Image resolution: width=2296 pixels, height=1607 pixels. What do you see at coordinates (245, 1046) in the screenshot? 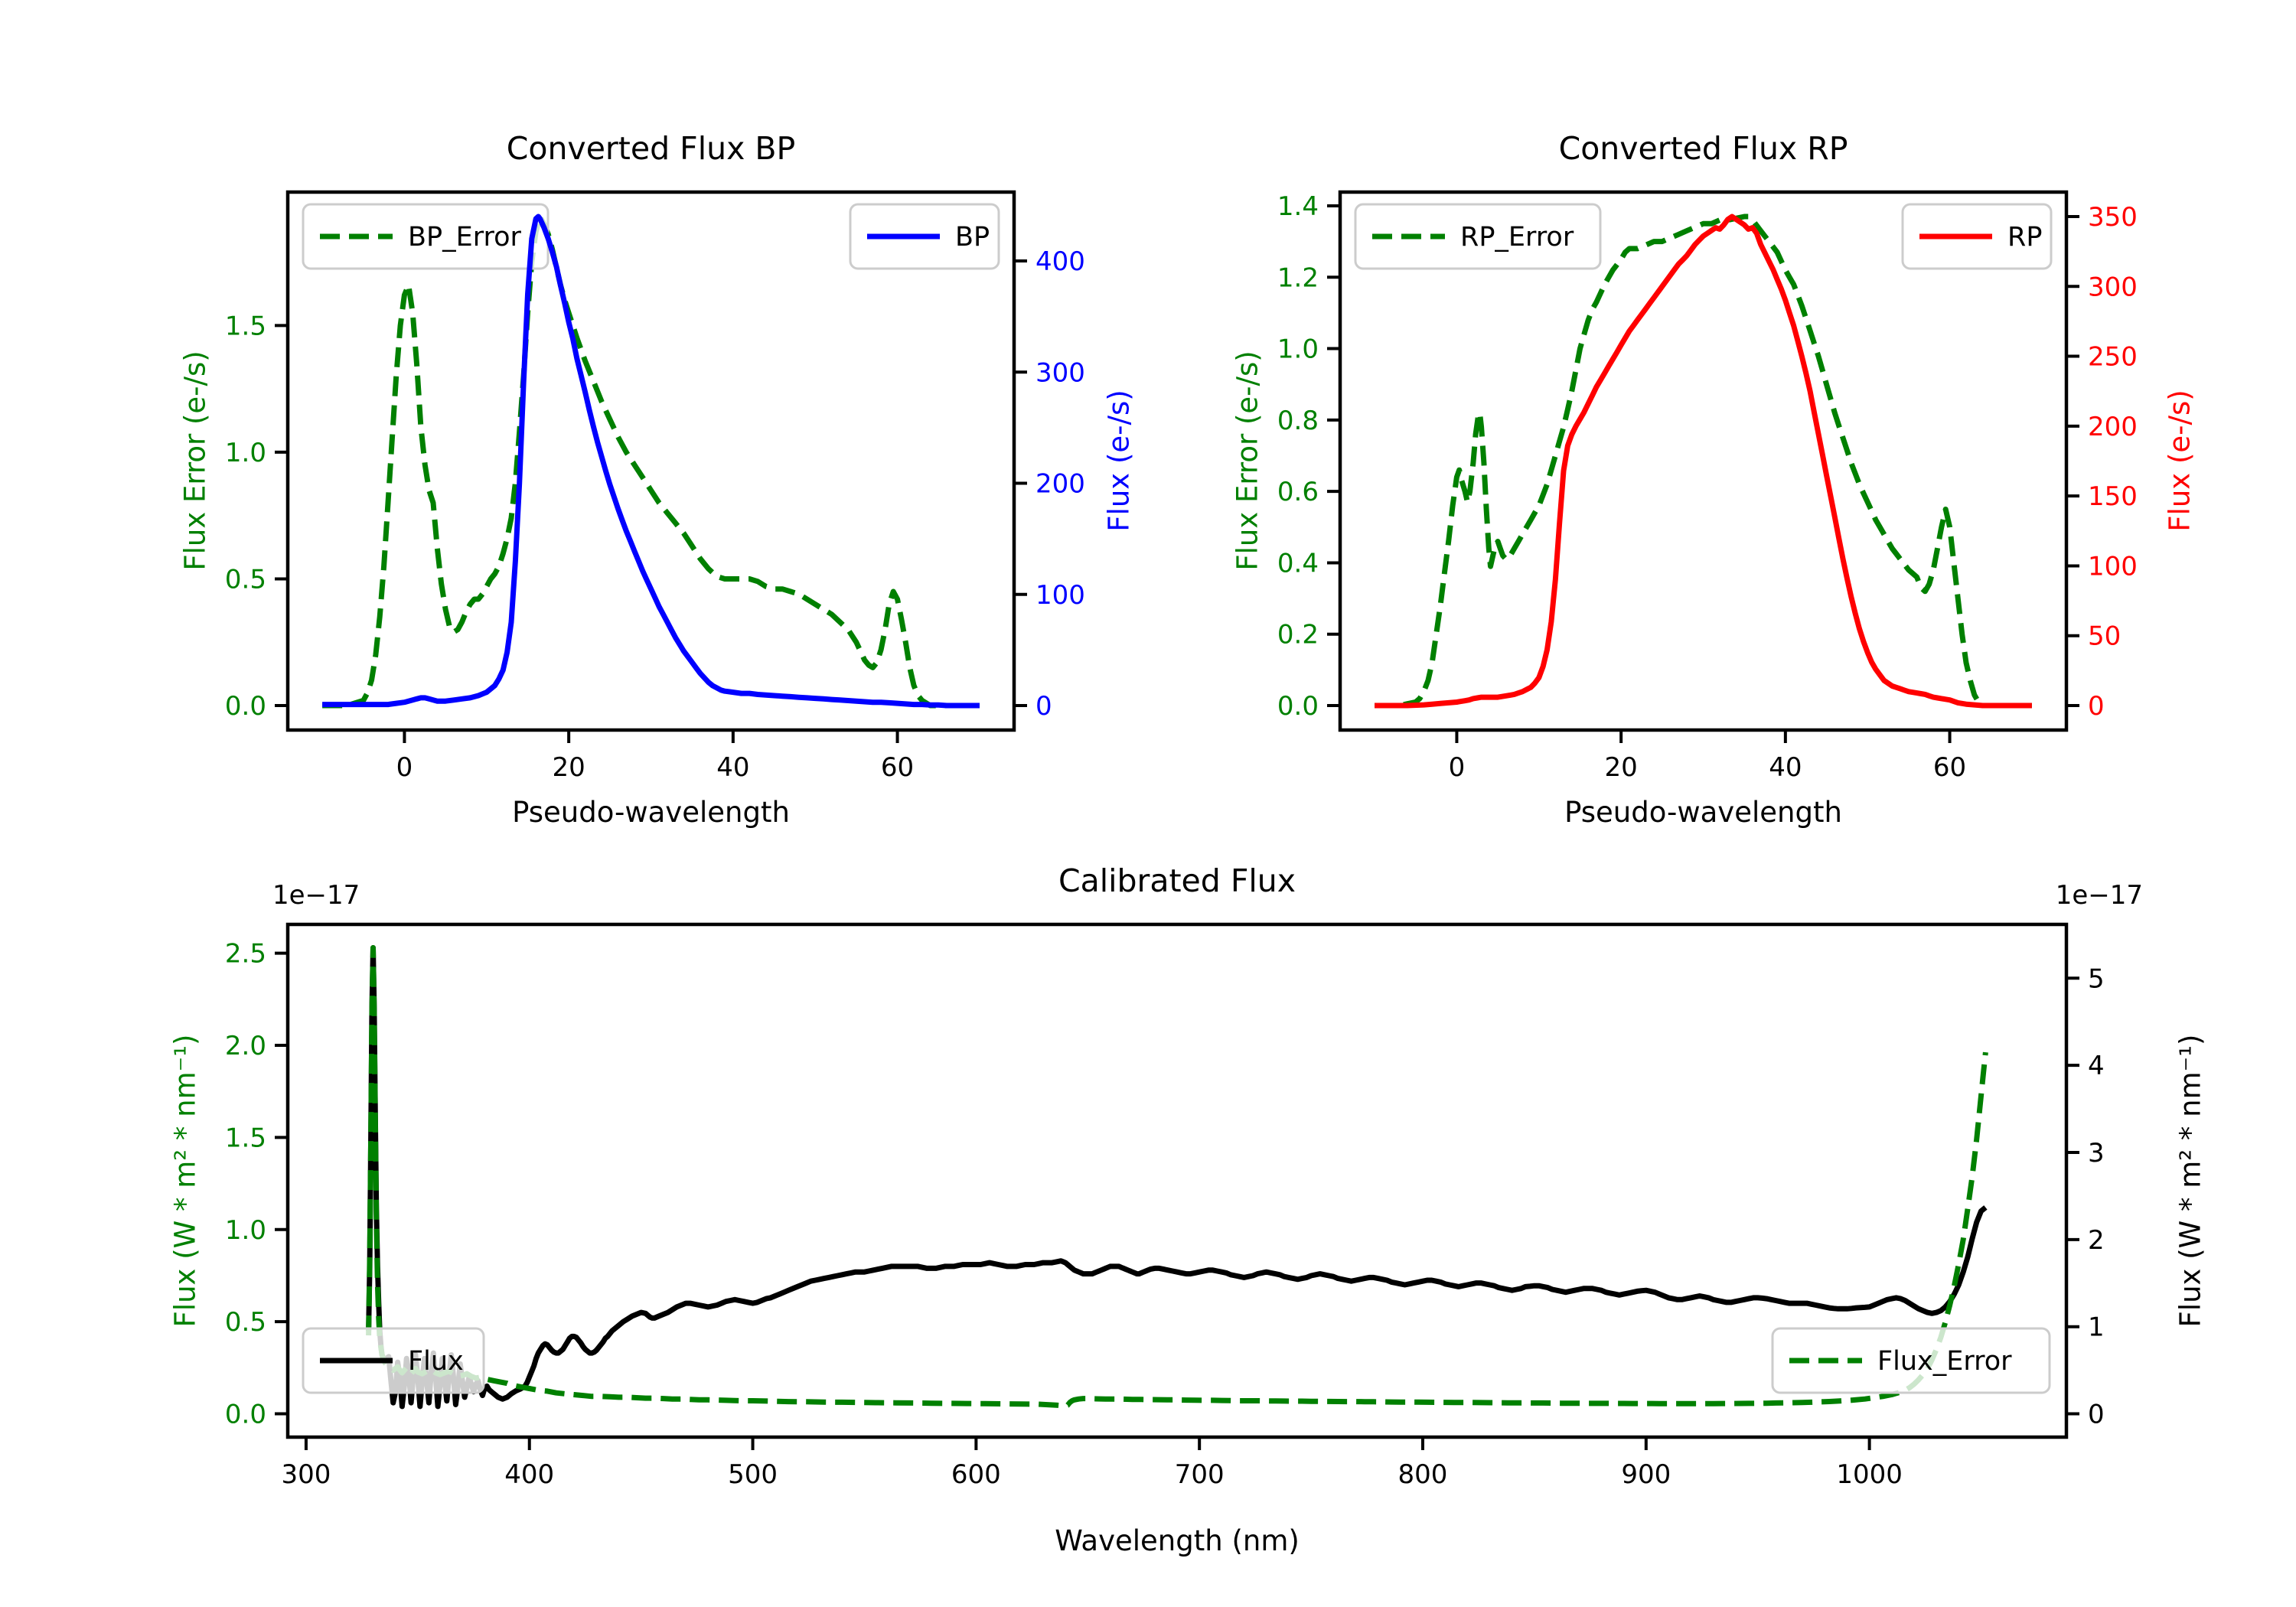
I see `left-y-tick-label: 2.0` at bounding box center [245, 1046].